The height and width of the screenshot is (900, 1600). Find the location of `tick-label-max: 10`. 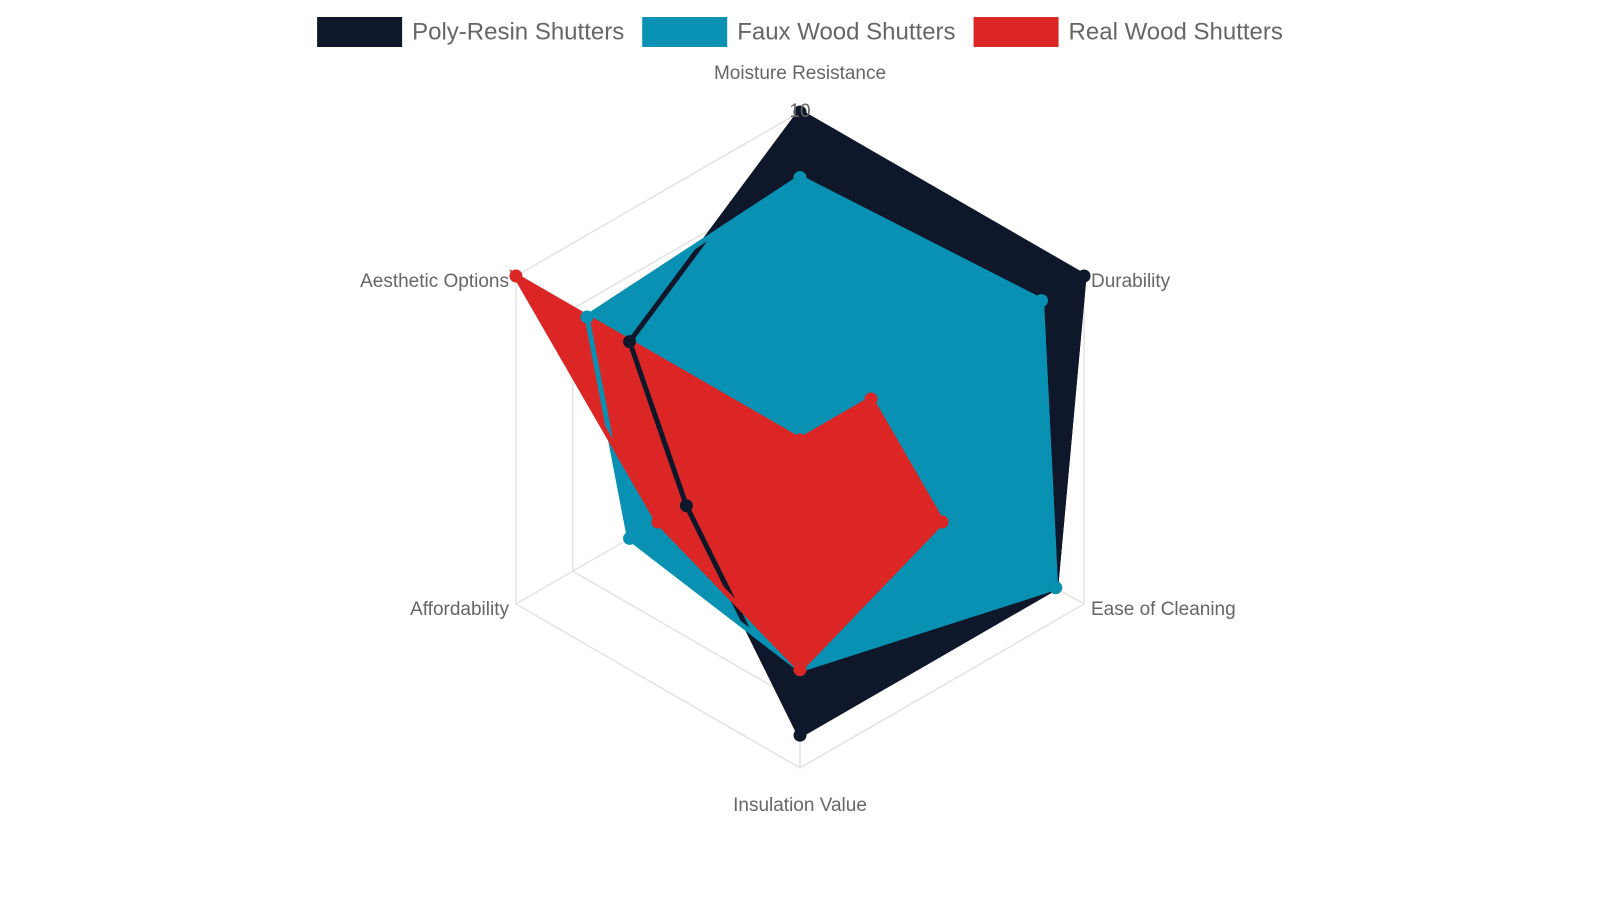

tick-label-max: 10 is located at coordinates (799, 111).